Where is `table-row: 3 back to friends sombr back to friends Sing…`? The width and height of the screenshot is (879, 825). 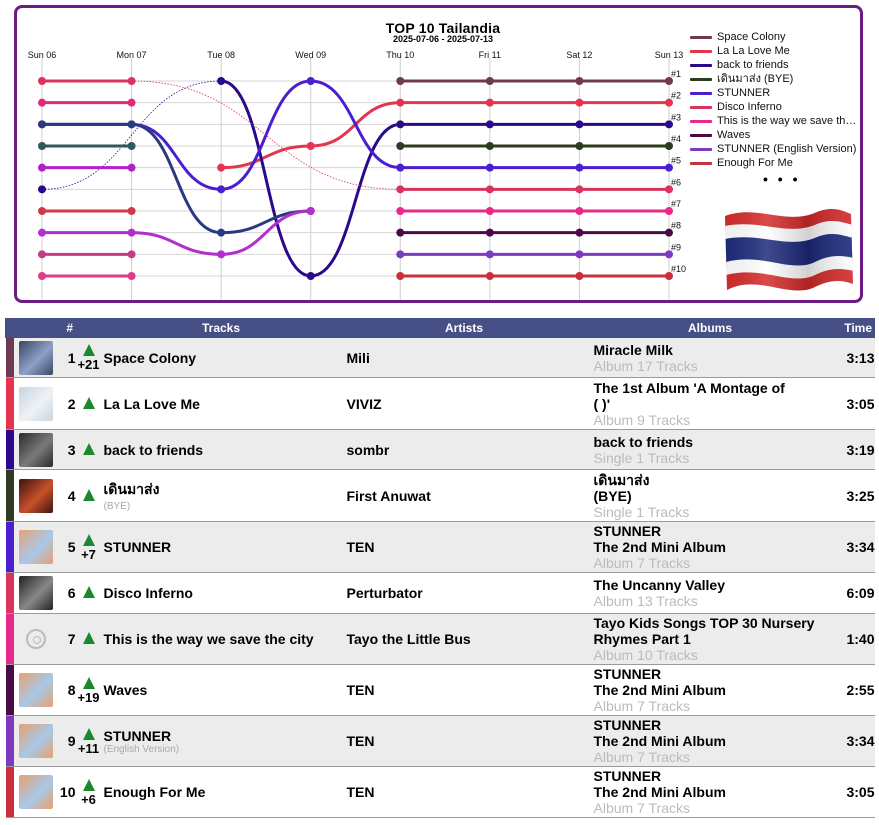
table-row: 3 back to friends sombr back to friends Sing… is located at coordinates (440, 449).